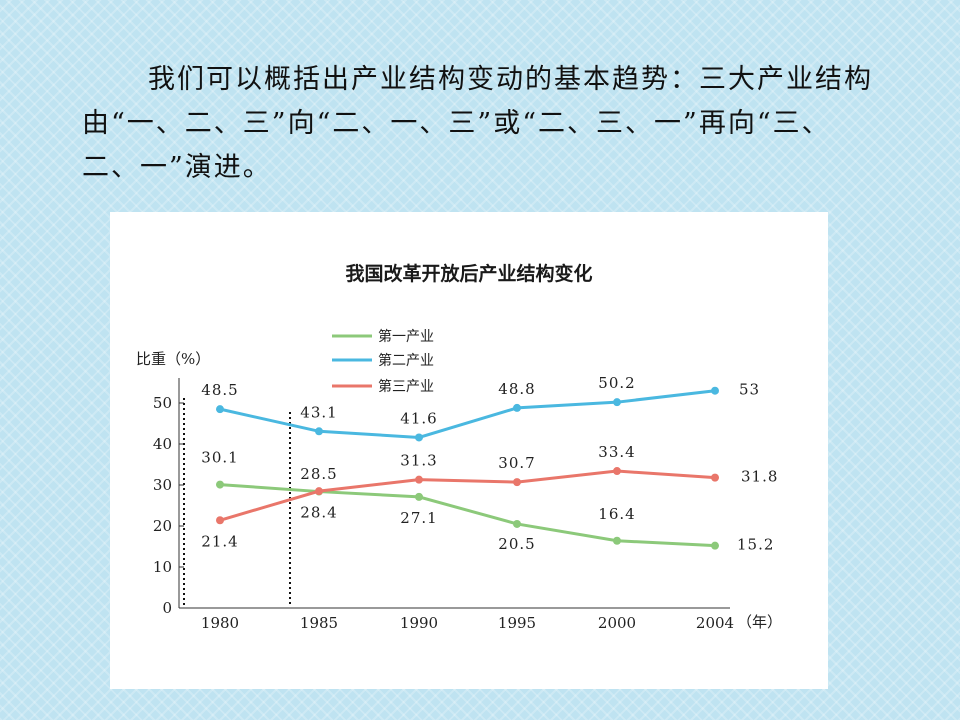  Describe the element at coordinates (715, 623) in the screenshot. I see `x-tick-label: 2004` at that location.